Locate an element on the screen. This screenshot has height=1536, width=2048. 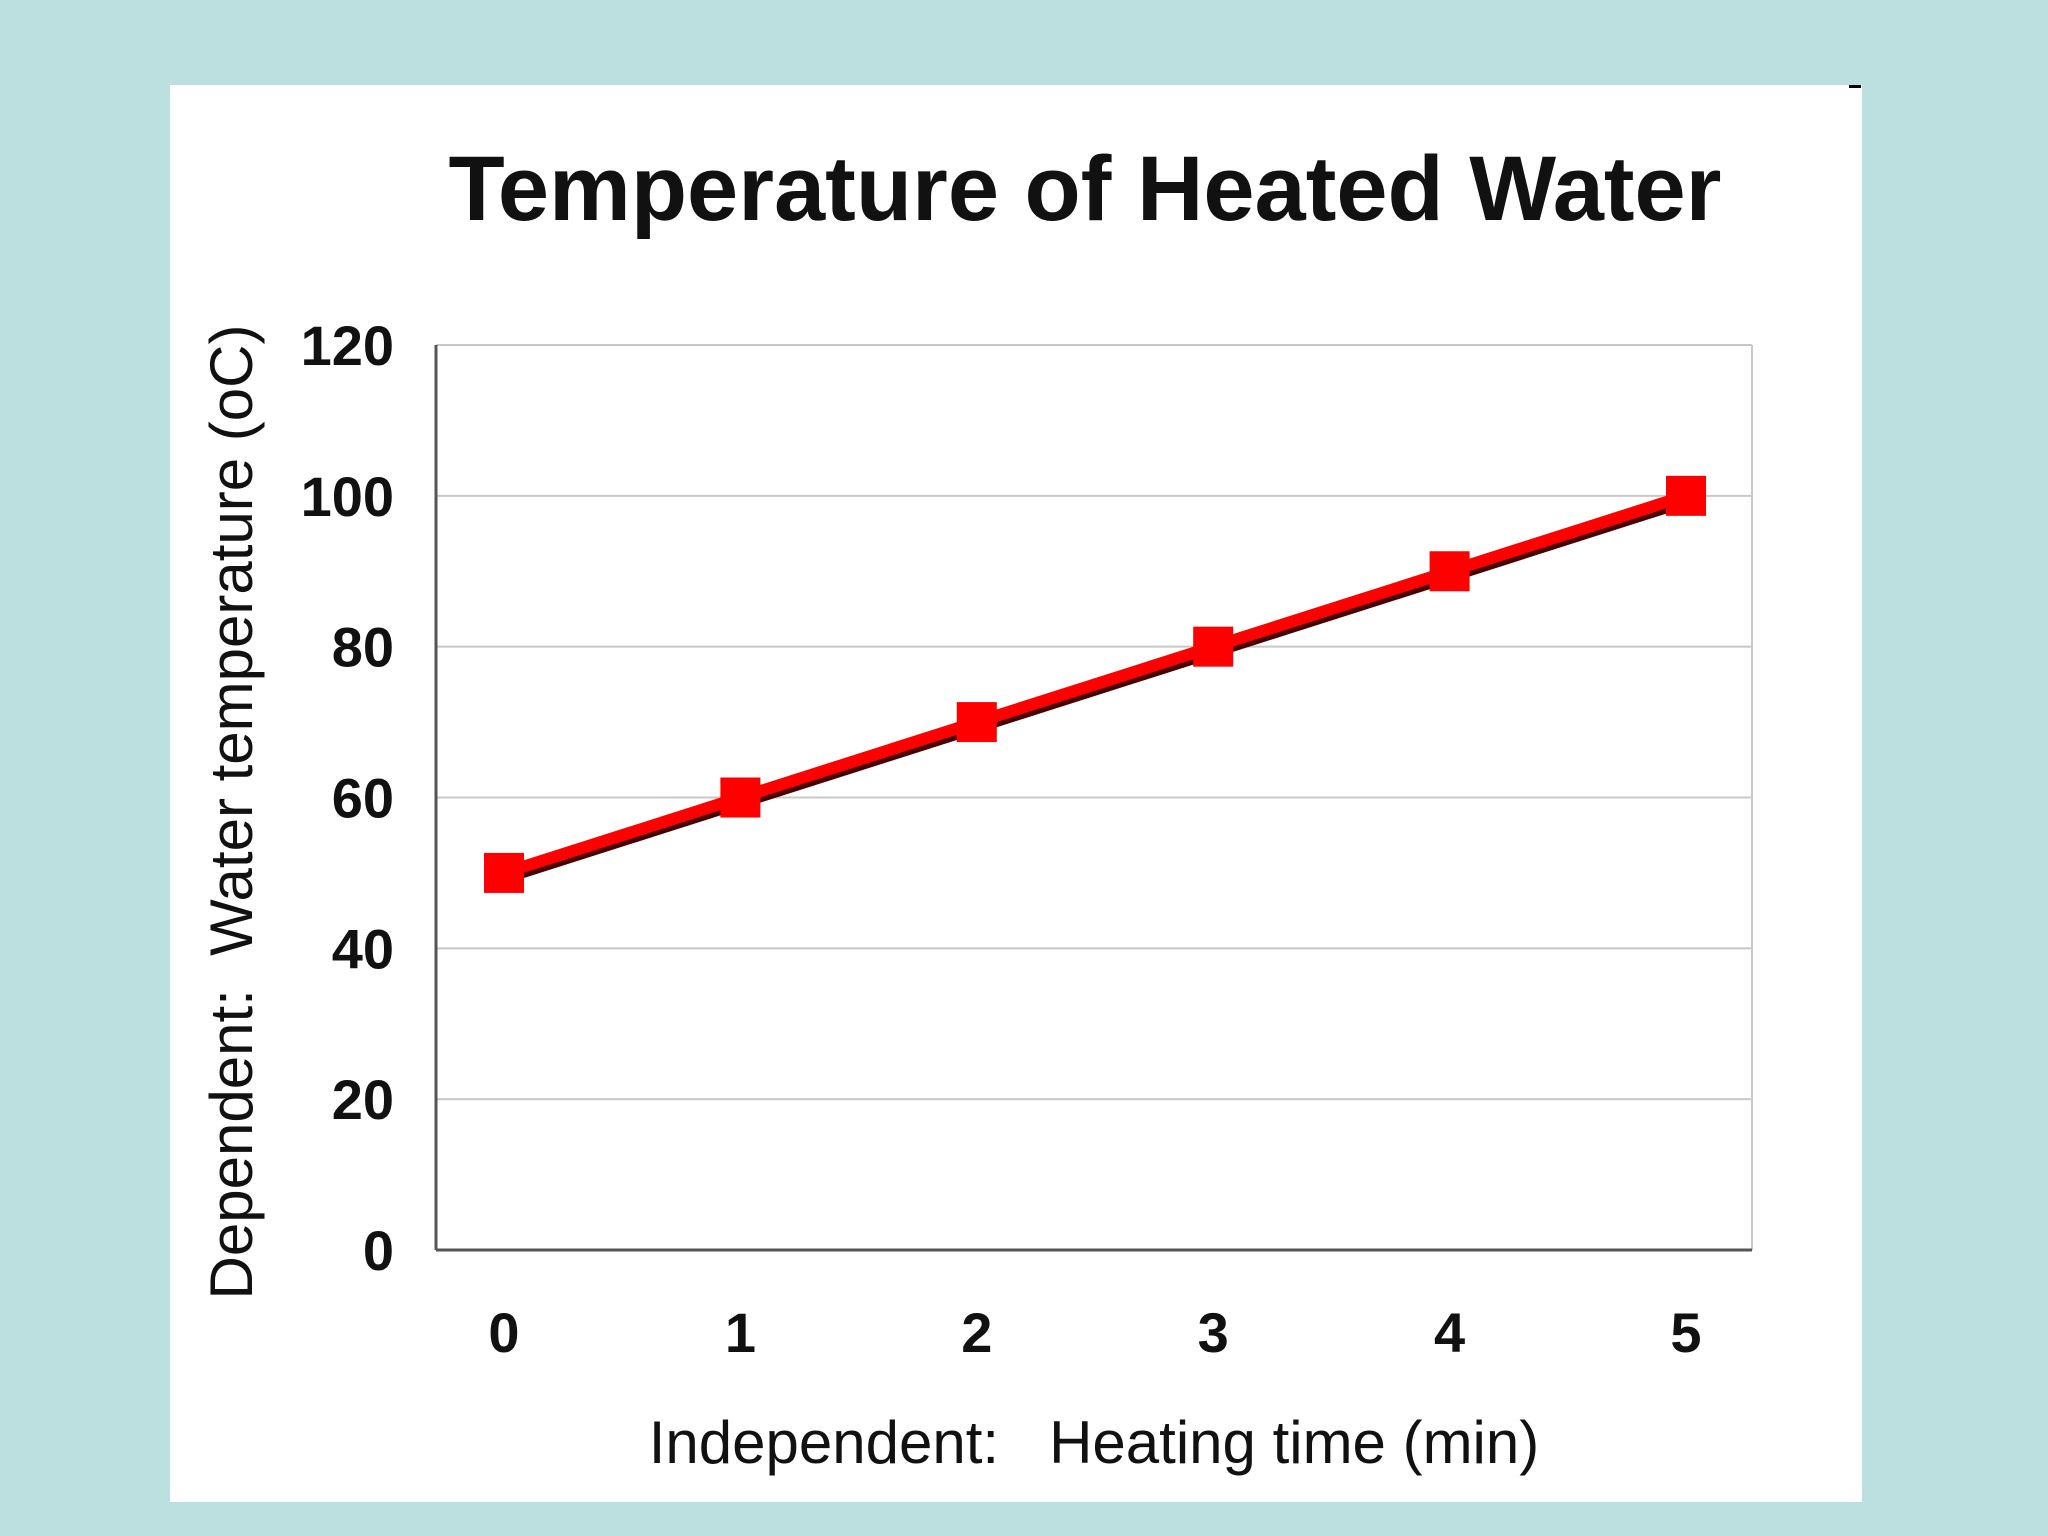
x-tick-label-3: 3 is located at coordinates (1213, 1332).